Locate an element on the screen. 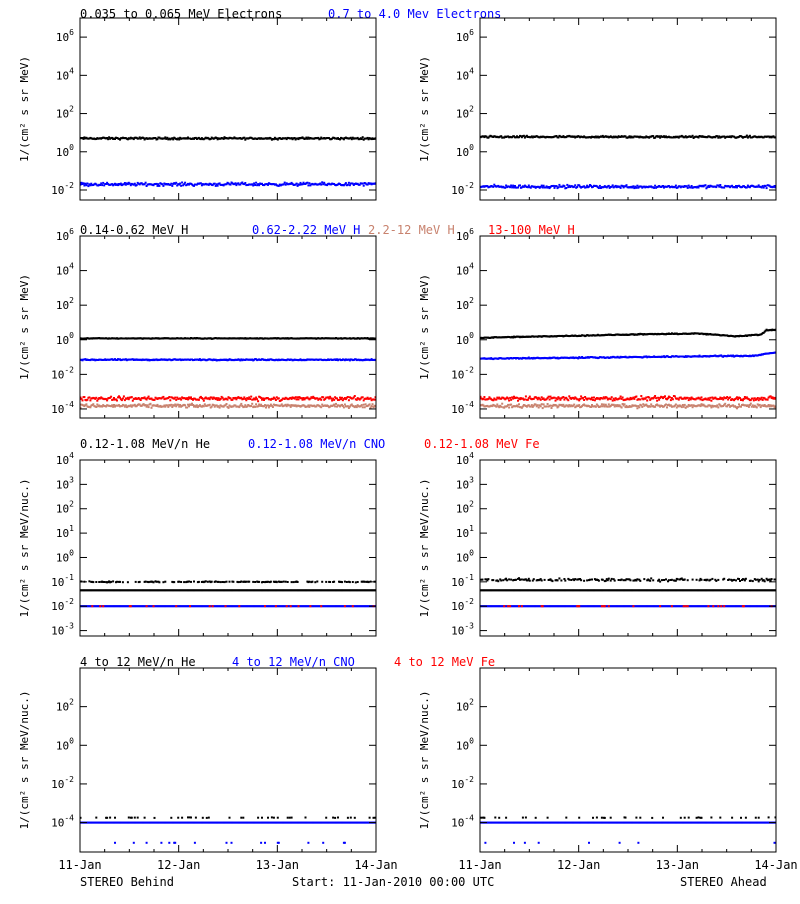 This screenshot has height=904, width=800. y-tick-exponent: 4 is located at coordinates (471, 70).